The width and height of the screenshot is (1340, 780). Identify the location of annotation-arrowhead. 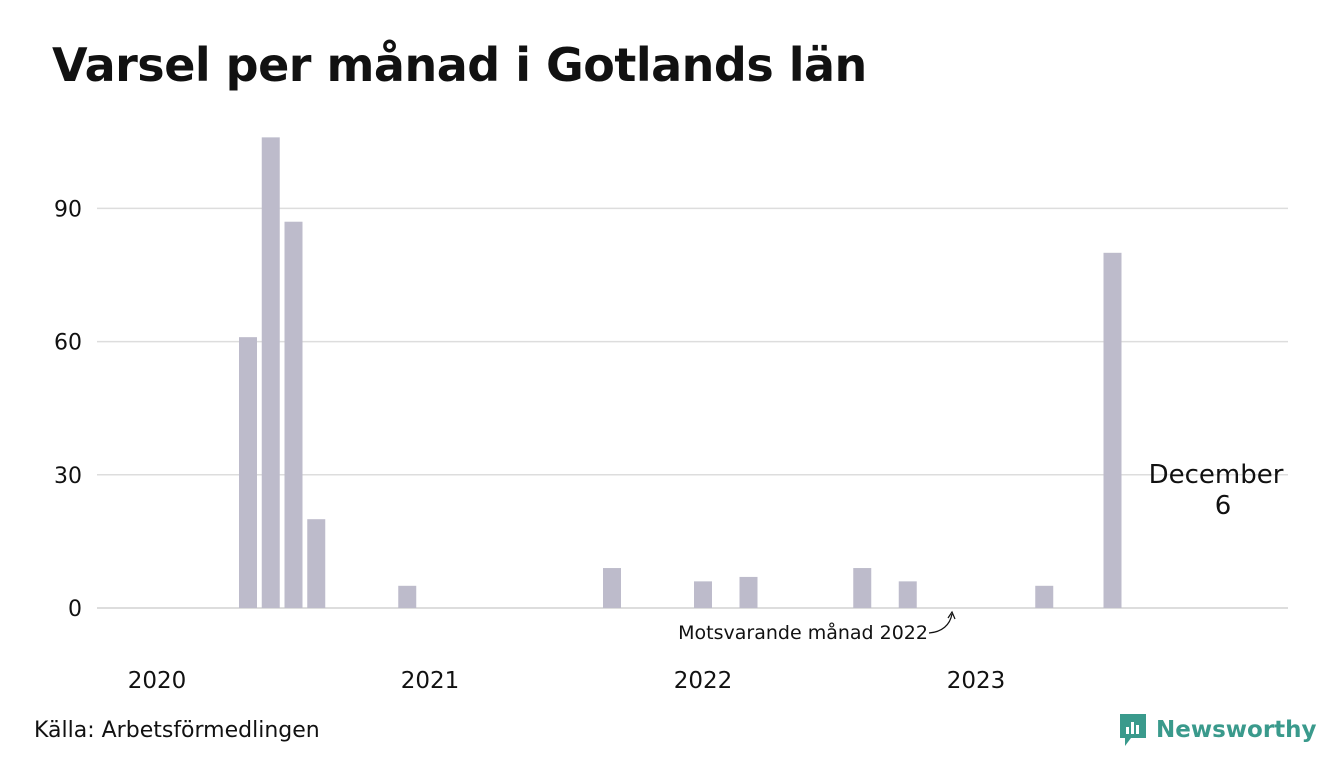
(951, 615).